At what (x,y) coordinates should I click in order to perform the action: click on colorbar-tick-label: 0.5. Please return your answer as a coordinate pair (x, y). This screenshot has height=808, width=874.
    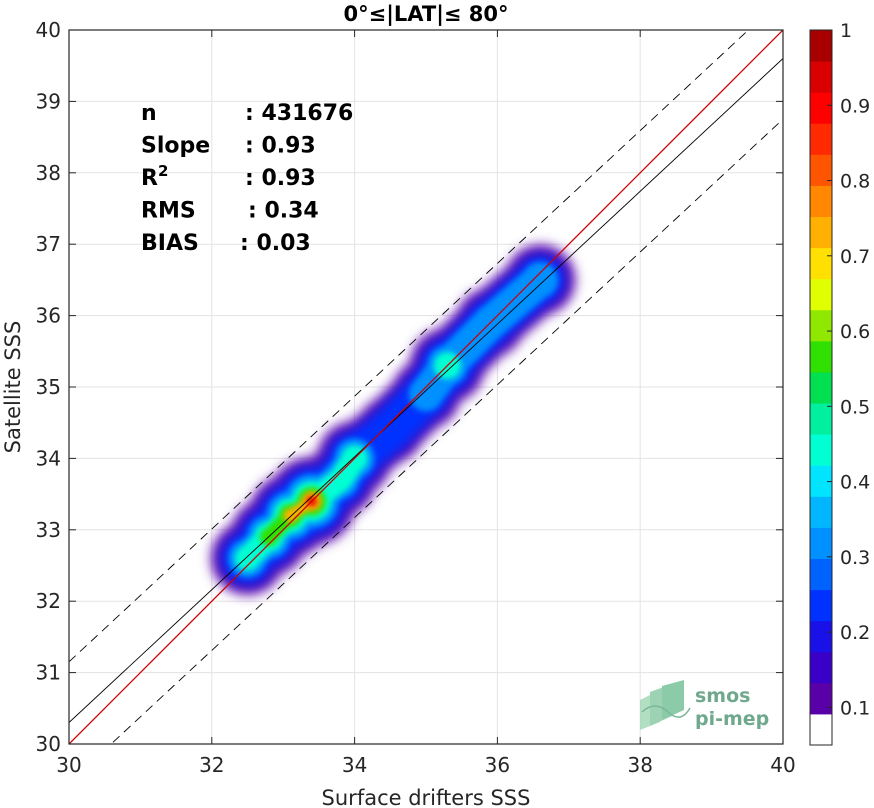
    Looking at the image, I should click on (855, 407).